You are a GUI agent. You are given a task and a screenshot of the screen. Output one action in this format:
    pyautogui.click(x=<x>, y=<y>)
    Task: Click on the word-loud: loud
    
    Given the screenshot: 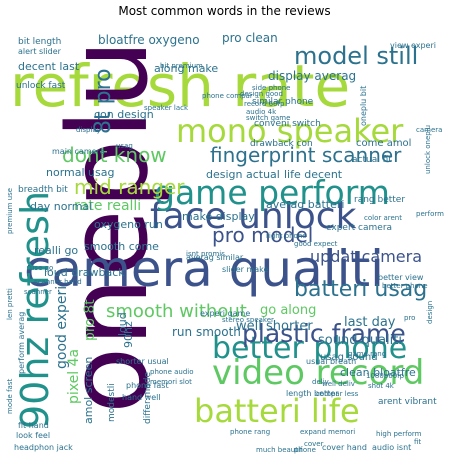 What is the action you would take?
    pyautogui.click(x=122, y=324)
    